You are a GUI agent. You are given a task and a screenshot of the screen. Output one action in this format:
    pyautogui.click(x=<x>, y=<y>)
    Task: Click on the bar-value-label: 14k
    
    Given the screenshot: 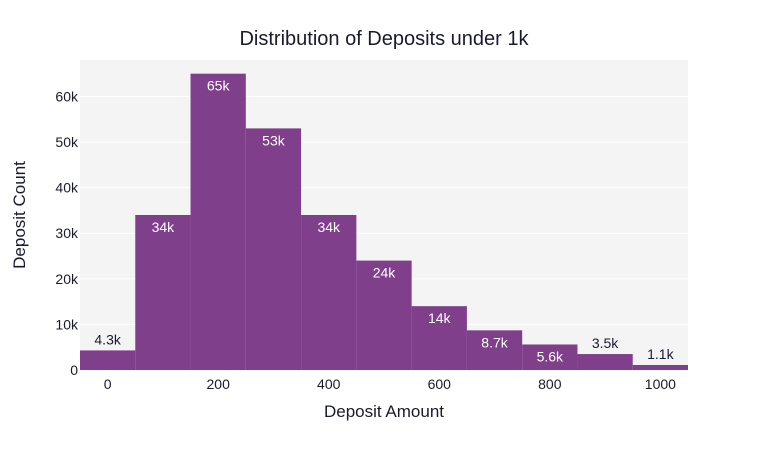 What is the action you would take?
    pyautogui.click(x=440, y=318)
    